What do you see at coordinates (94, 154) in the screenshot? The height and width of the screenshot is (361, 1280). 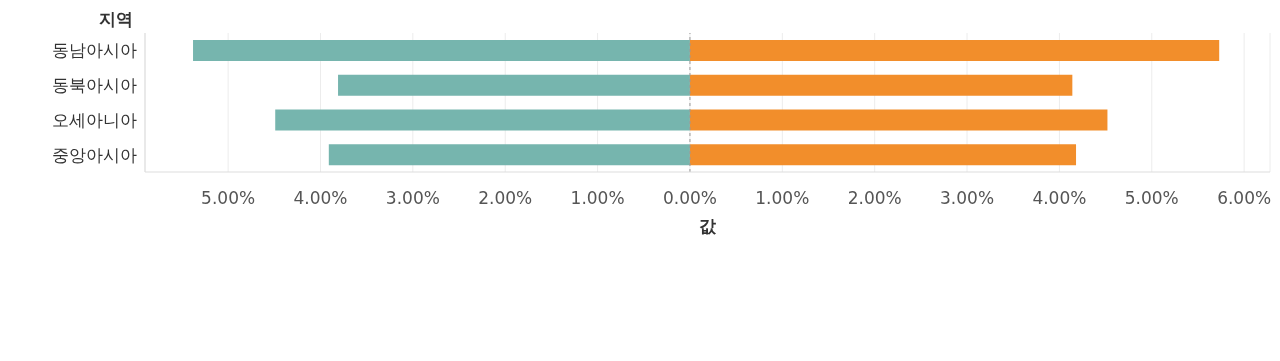 I see `y-tick-label: 중앙아시아` at bounding box center [94, 154].